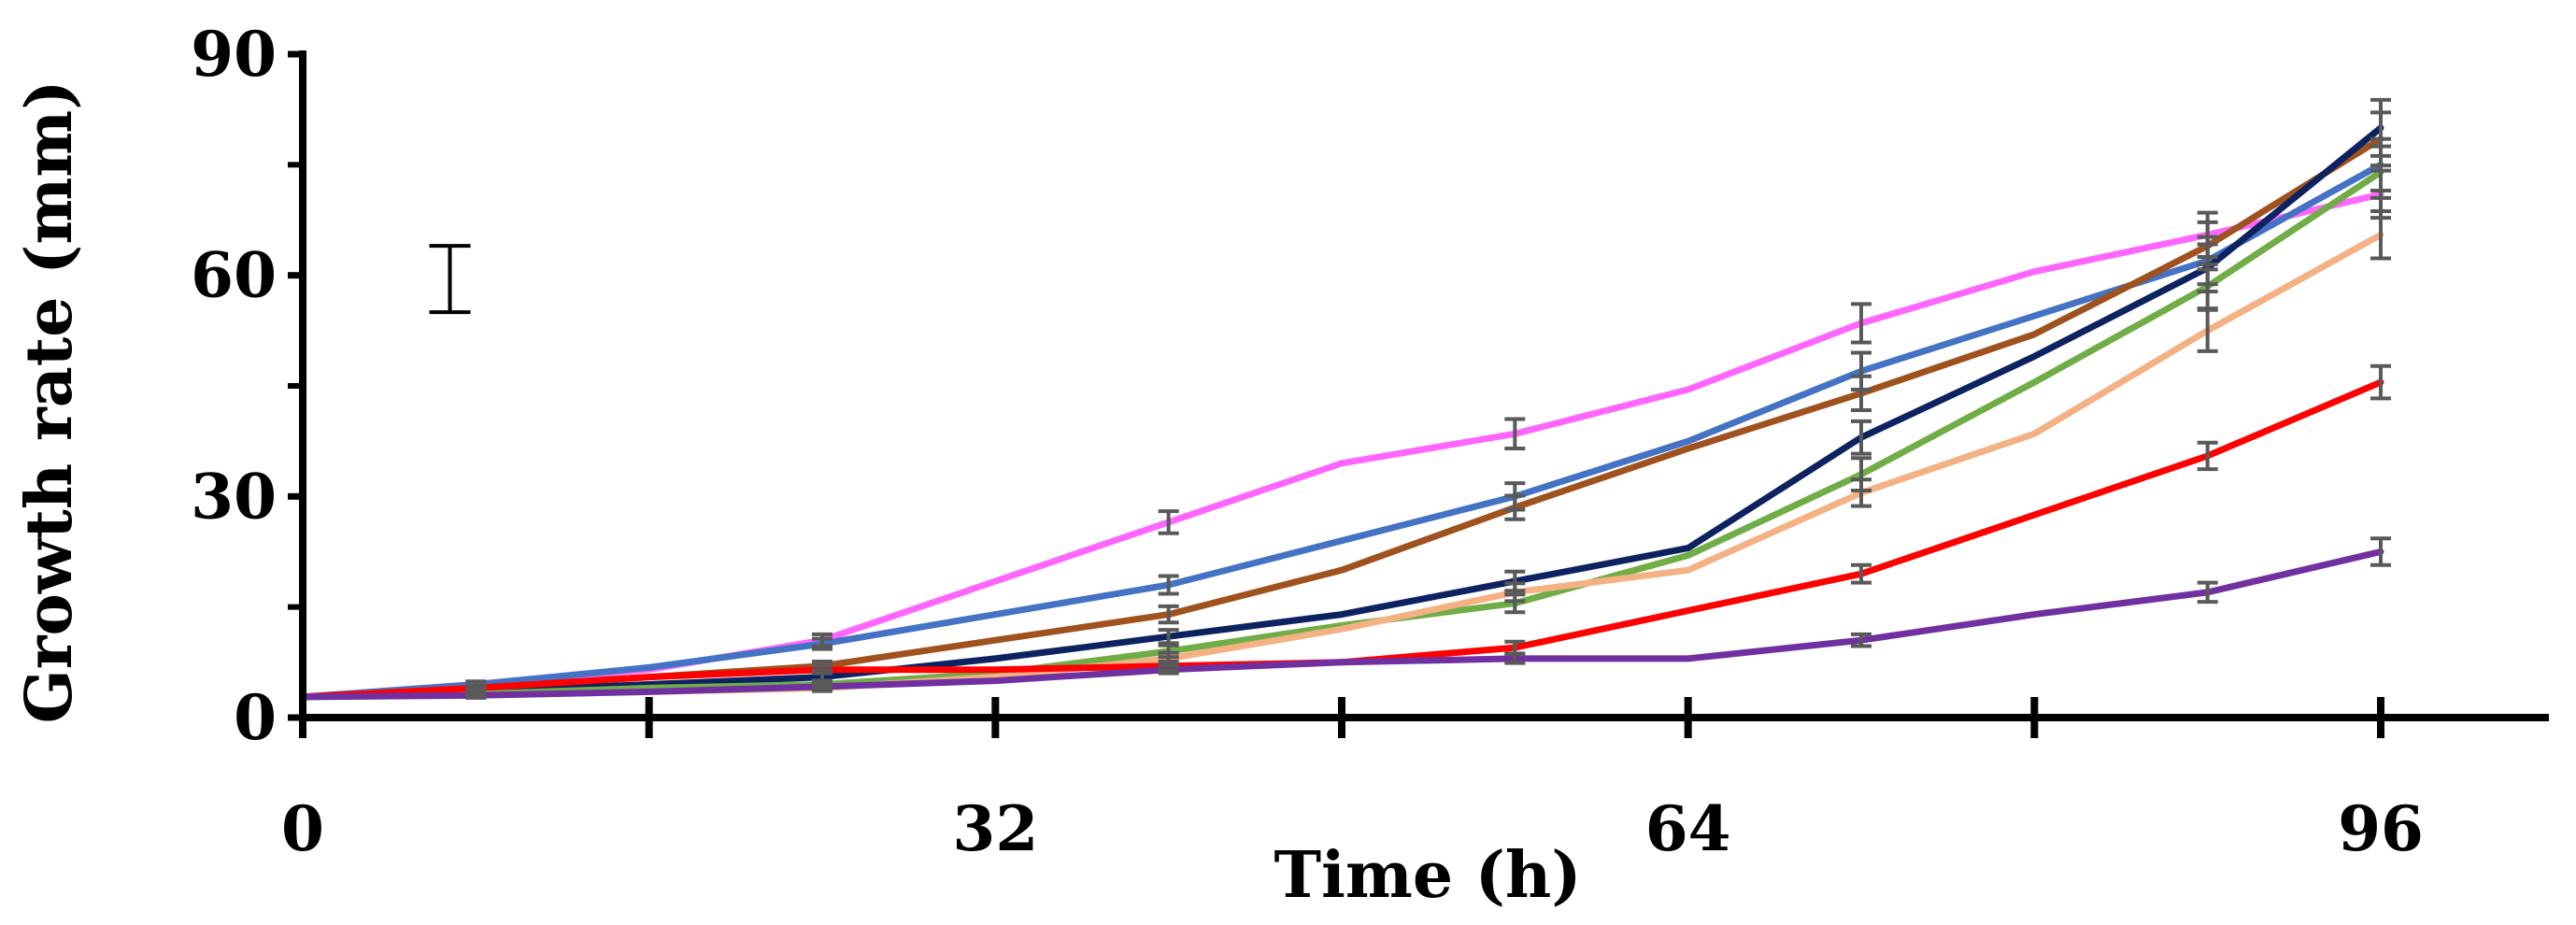 This screenshot has height=925, width=2576. I want to click on error-bar-s3-p9, so click(1862, 393).